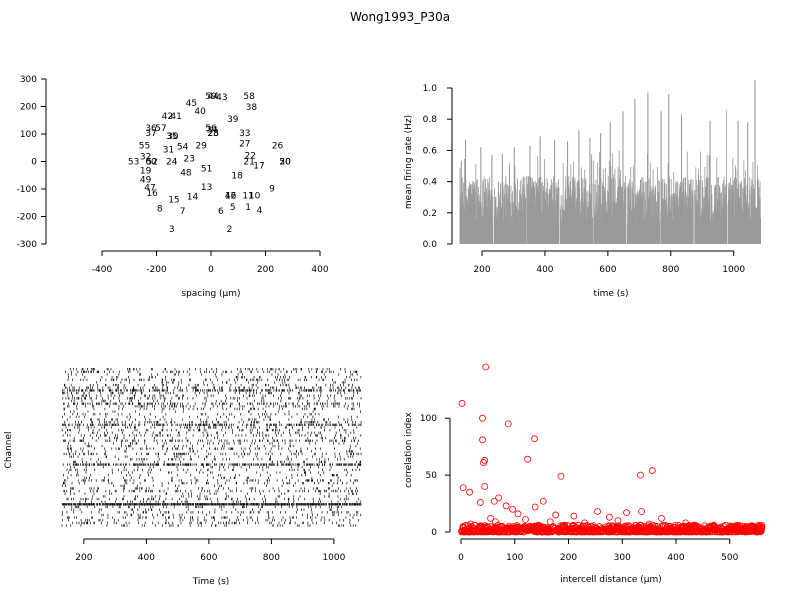 Image resolution: width=800 pixels, height=600 pixels. I want to click on channel-label: 10, so click(255, 197).